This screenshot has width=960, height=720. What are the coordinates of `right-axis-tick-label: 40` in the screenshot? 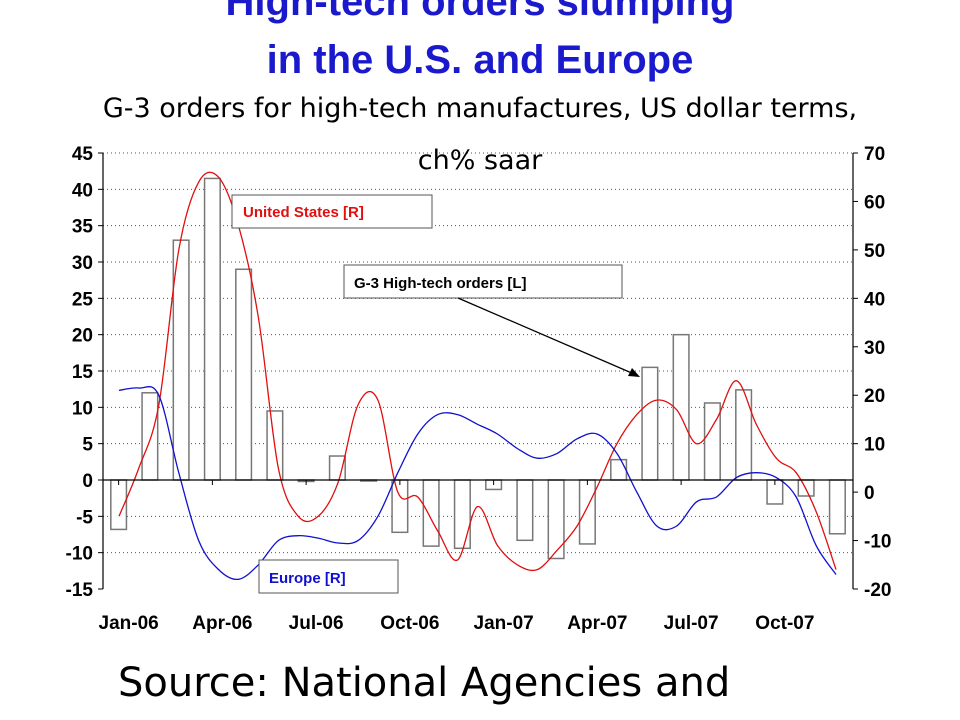 It's located at (874, 299).